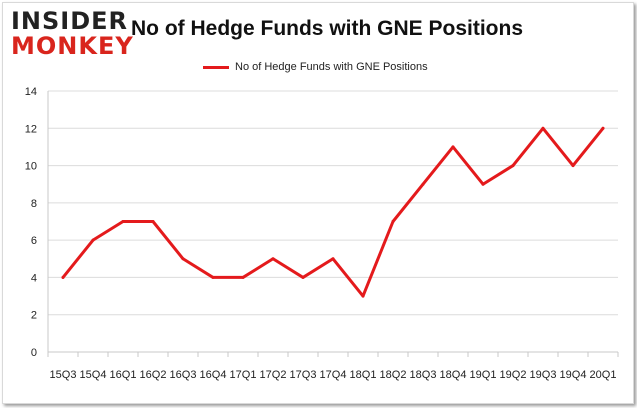 The height and width of the screenshot is (408, 637). I want to click on x-tick-label: 16Q2, so click(153, 375).